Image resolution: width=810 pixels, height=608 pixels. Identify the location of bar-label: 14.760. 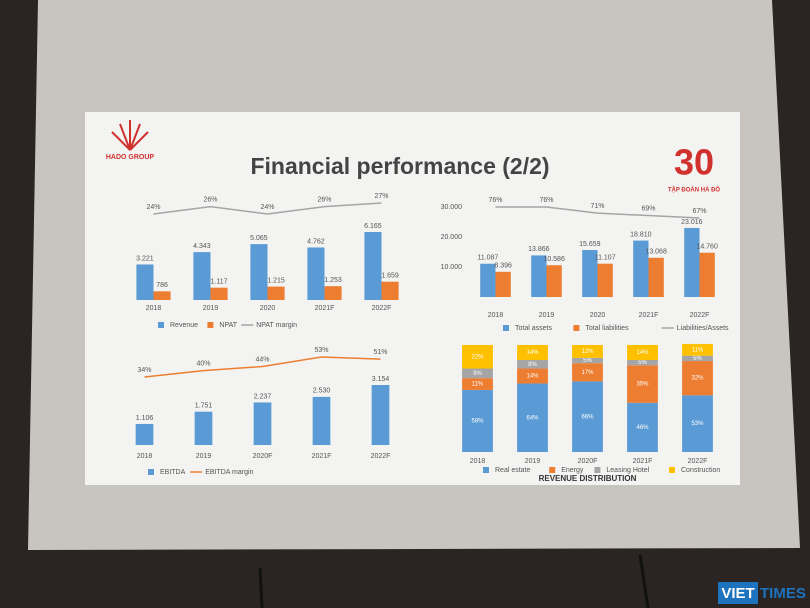
(707, 247).